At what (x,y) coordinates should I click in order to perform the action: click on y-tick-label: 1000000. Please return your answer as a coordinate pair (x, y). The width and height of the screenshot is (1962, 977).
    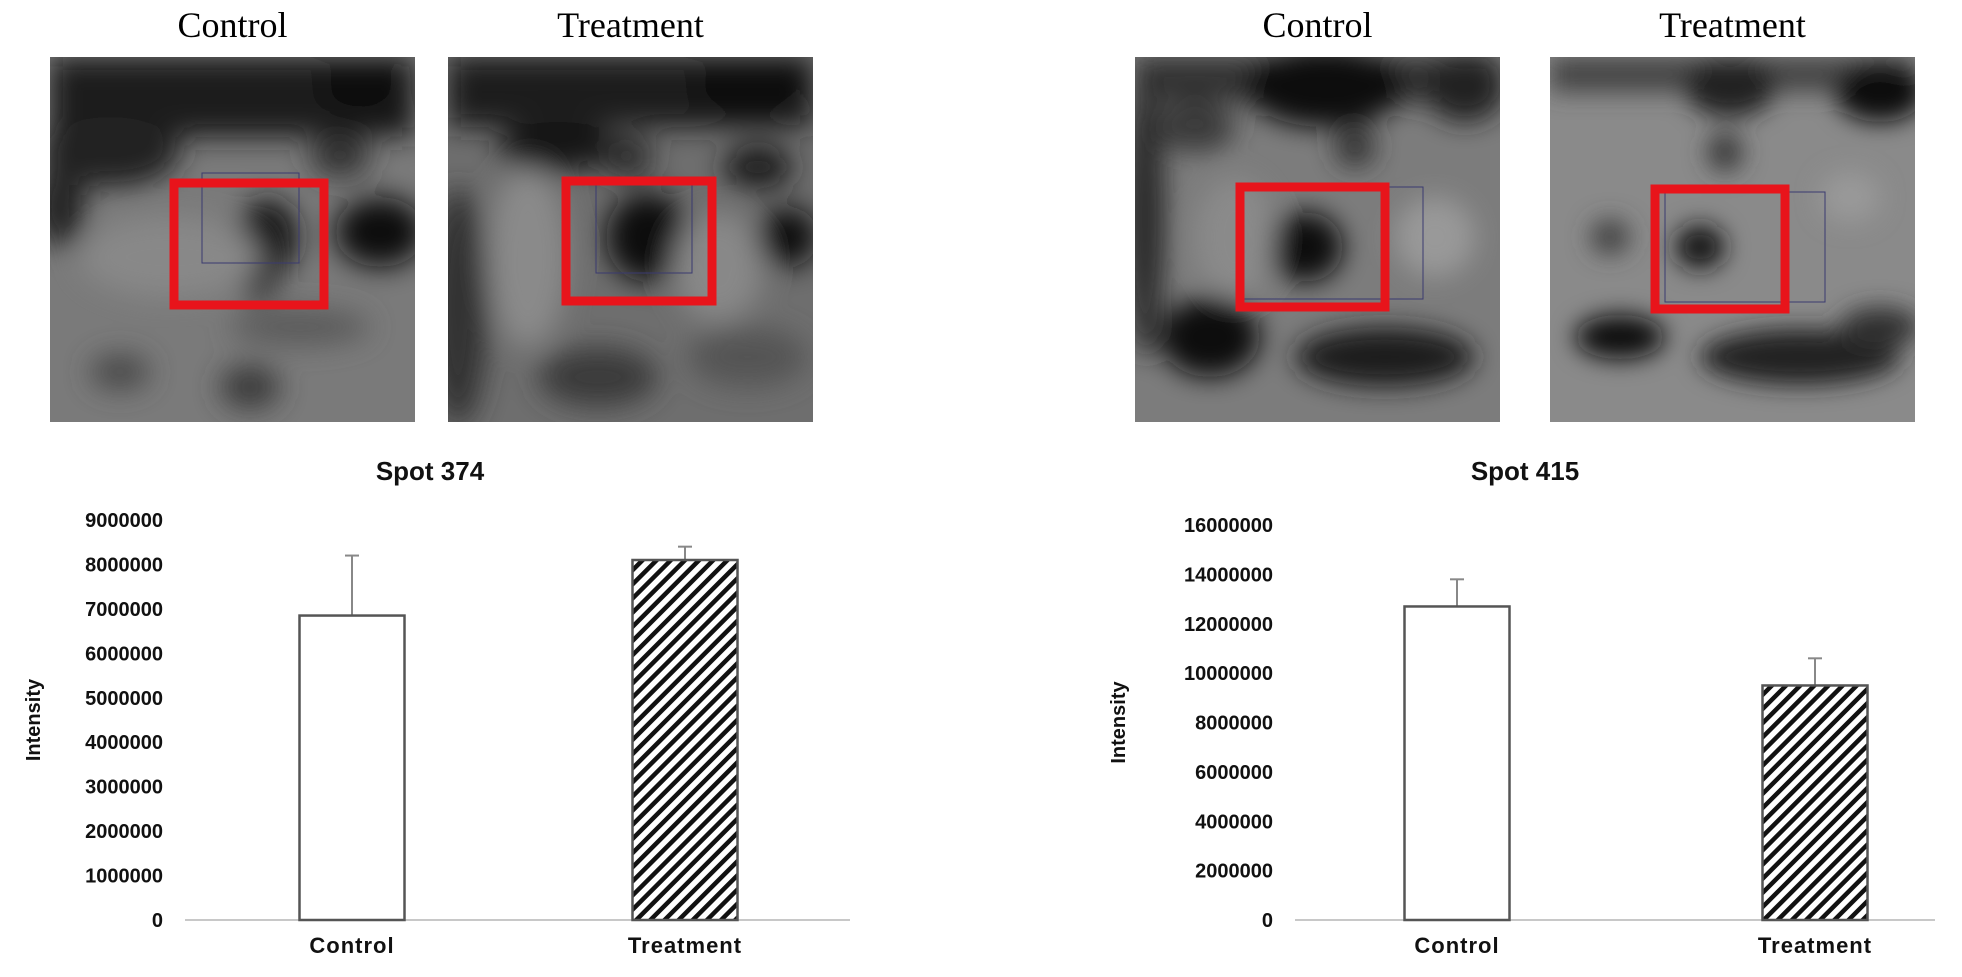
    Looking at the image, I should click on (124, 877).